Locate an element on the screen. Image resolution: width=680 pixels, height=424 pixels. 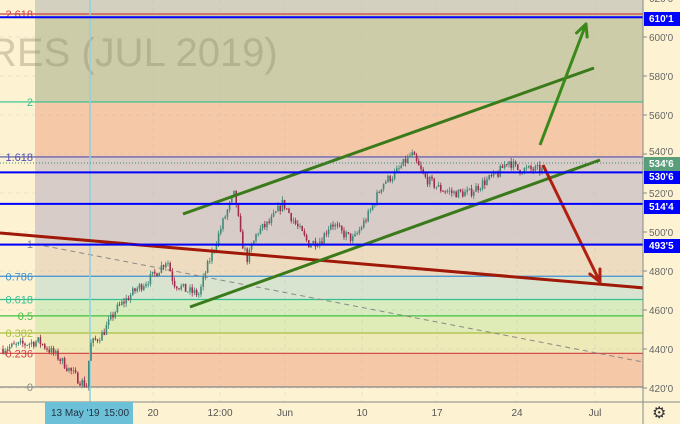
price-badge-label: 493'5 is located at coordinates (661, 246).